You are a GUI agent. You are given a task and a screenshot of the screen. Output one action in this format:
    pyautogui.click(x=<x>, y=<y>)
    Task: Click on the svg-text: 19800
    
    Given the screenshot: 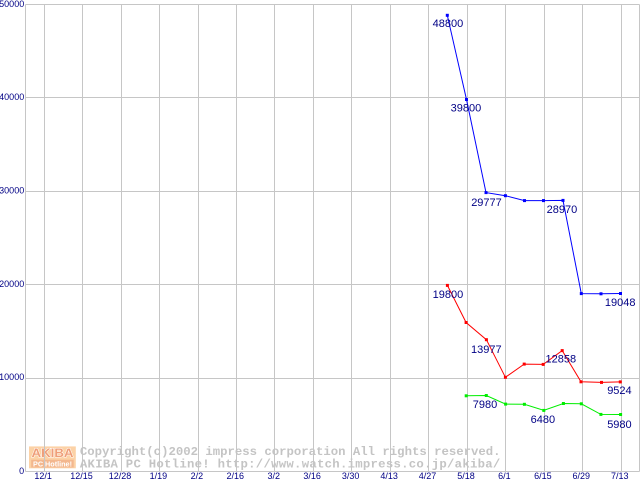 What is the action you would take?
    pyautogui.click(x=448, y=295)
    